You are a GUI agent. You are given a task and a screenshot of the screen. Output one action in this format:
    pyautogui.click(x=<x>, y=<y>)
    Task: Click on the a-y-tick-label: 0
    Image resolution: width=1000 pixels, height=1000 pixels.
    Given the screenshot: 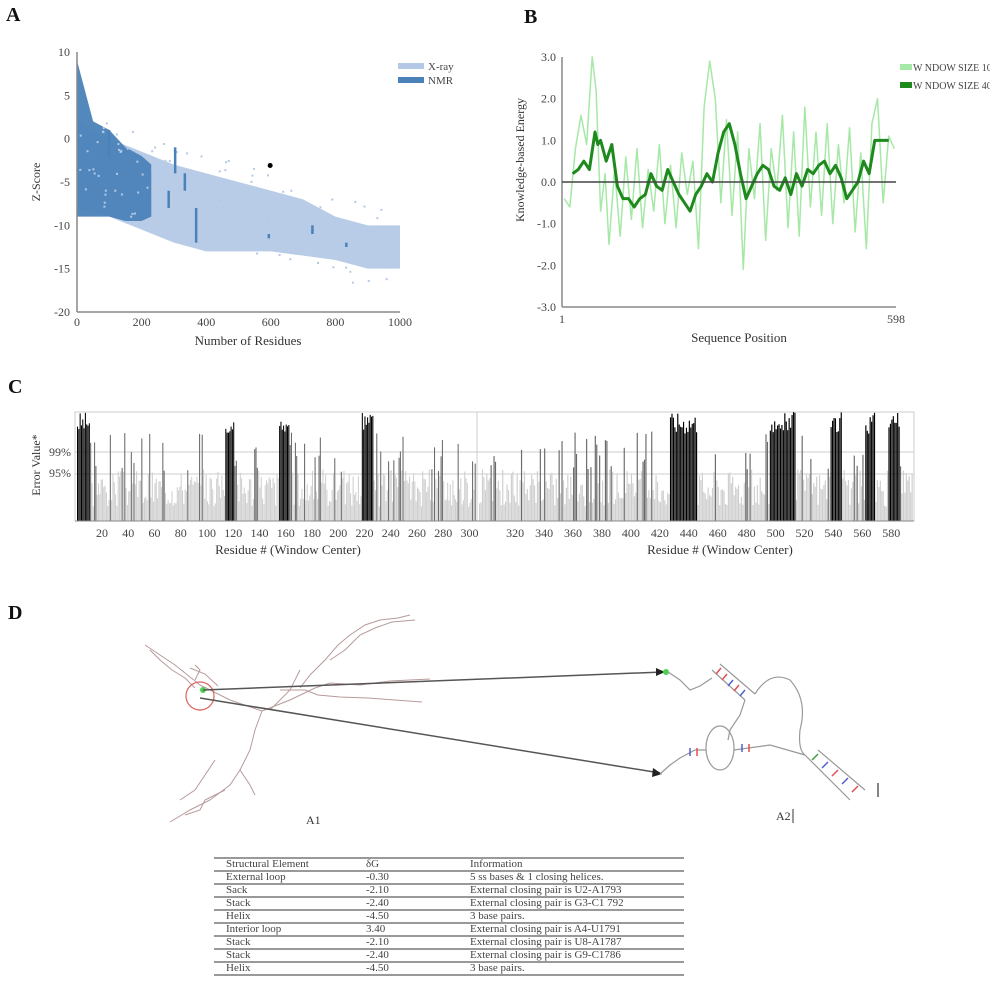 What is the action you would take?
    pyautogui.click(x=67, y=139)
    